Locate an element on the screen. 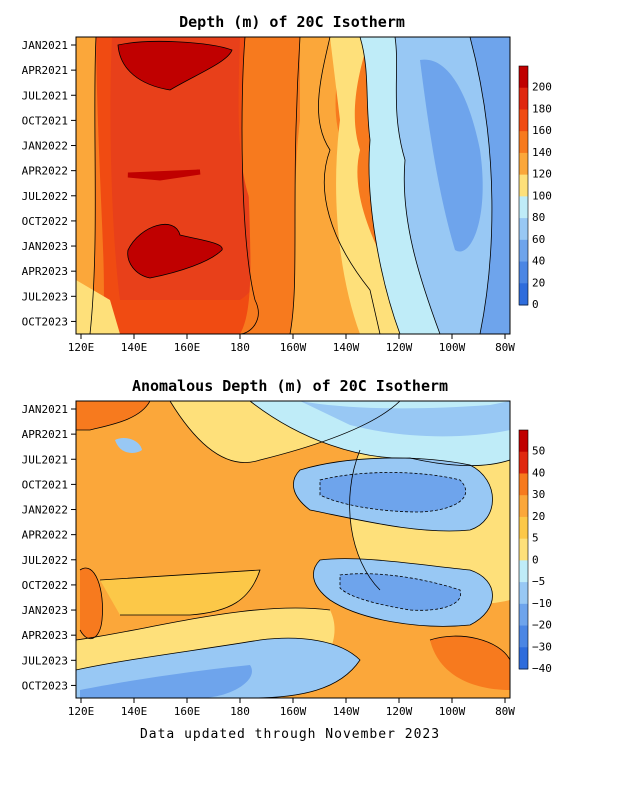 The height and width of the screenshot is (800, 618). top-x-axis: 120E 140E 160E 180 160W 140W 120W 100W 80W is located at coordinates (291, 344).